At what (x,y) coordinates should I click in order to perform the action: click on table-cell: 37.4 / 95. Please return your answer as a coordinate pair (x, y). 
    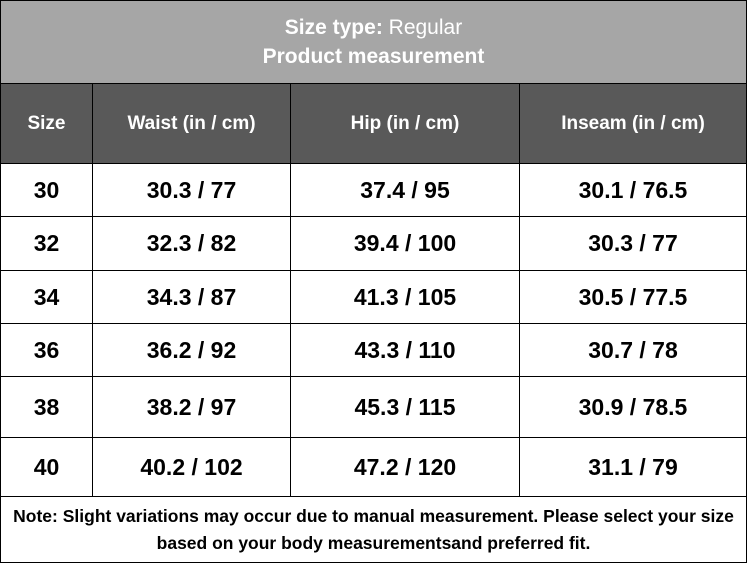
    Looking at the image, I should click on (405, 190).